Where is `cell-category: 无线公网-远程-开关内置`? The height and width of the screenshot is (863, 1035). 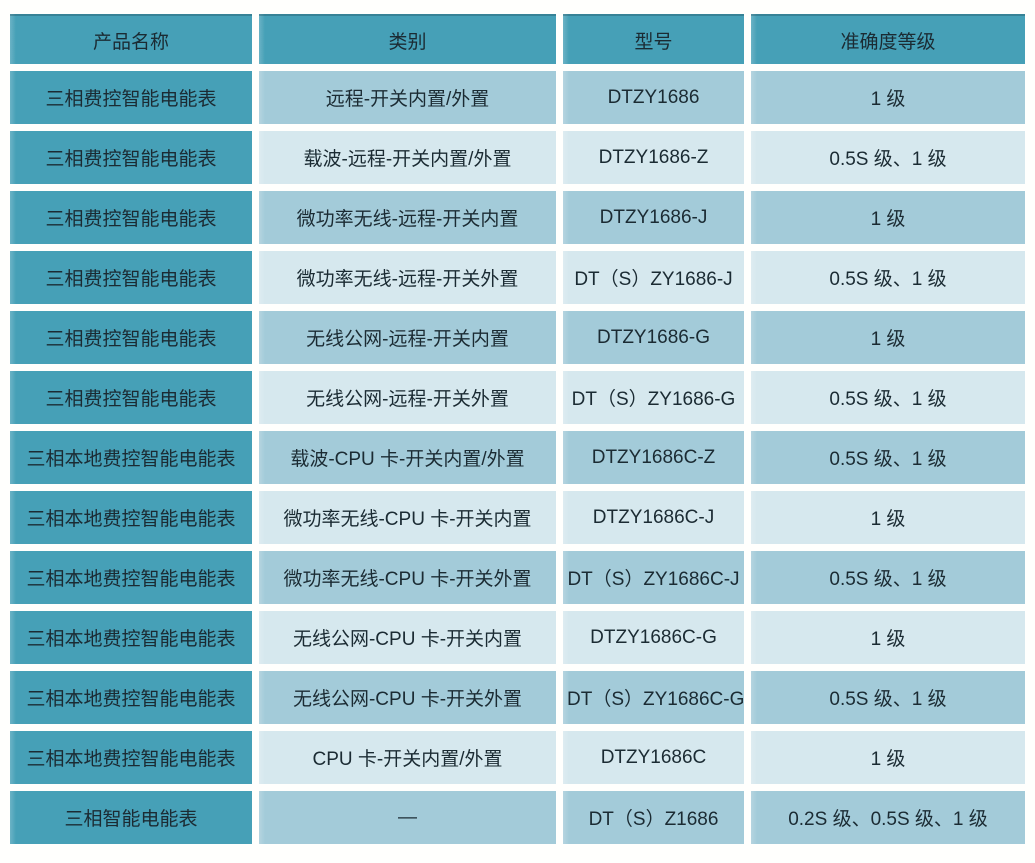
cell-category: 无线公网-远程-开关内置 is located at coordinates (407, 337).